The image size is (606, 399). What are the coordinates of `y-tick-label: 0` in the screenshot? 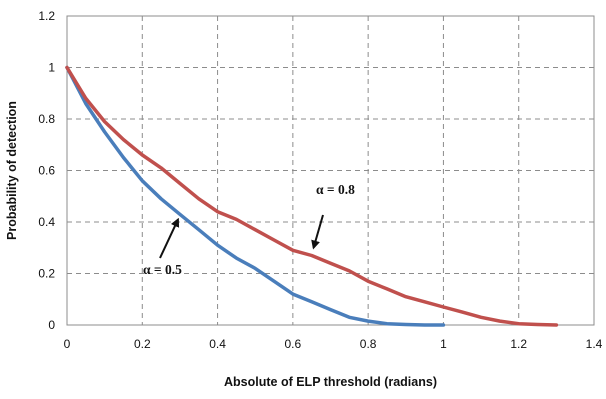 It's located at (51, 325).